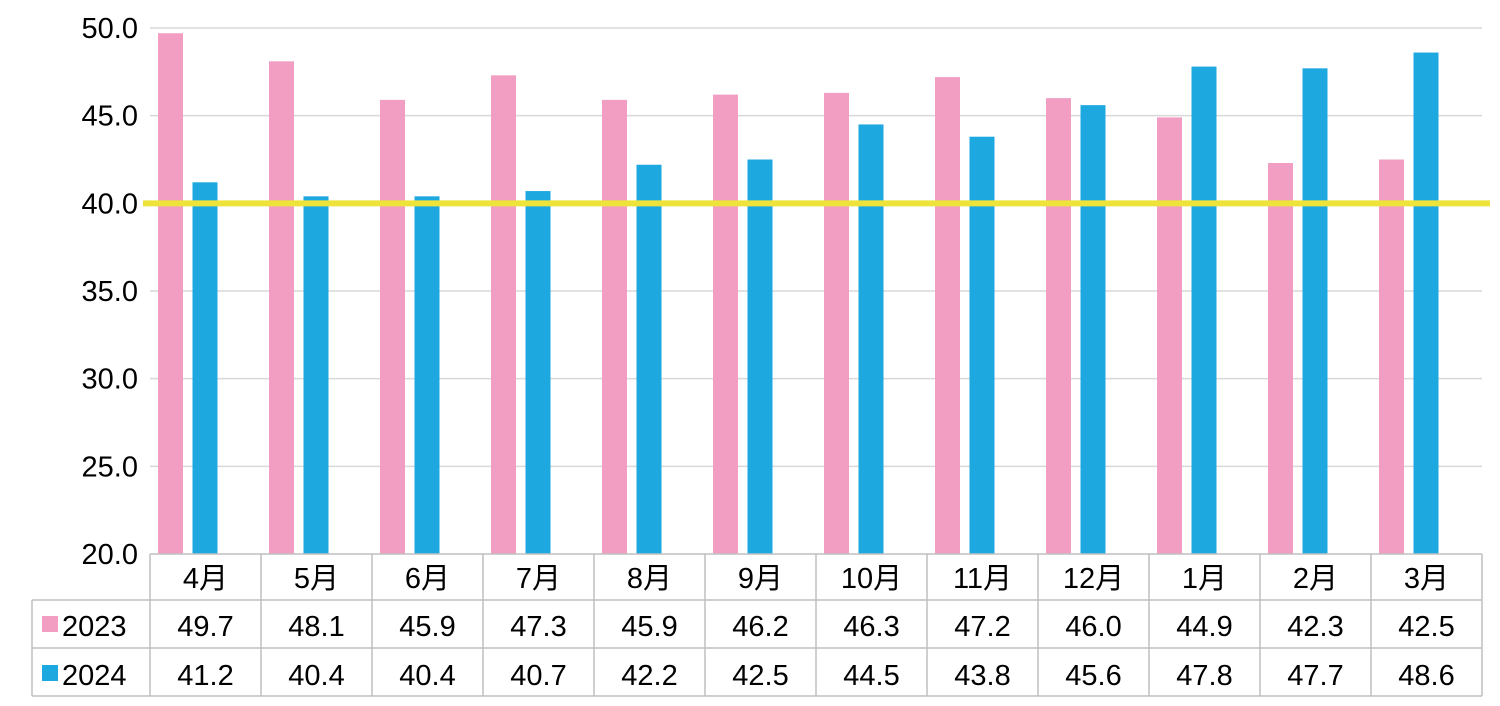 The image size is (1500, 706). I want to click on data-label: 41.2, so click(205, 676).